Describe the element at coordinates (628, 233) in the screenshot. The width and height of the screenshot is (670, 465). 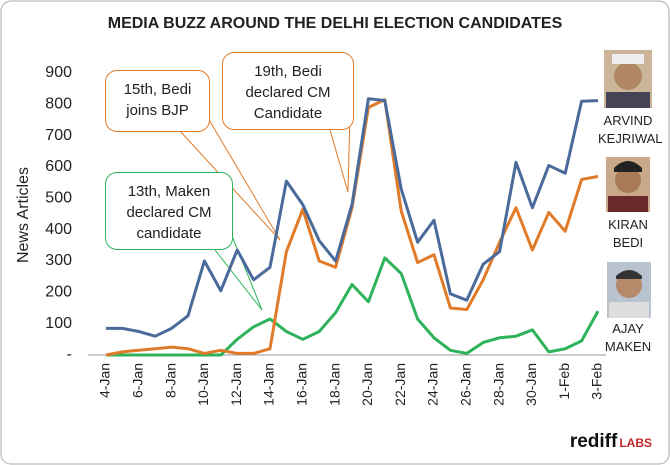
I see `series-label: KIRAN BEDI` at that location.